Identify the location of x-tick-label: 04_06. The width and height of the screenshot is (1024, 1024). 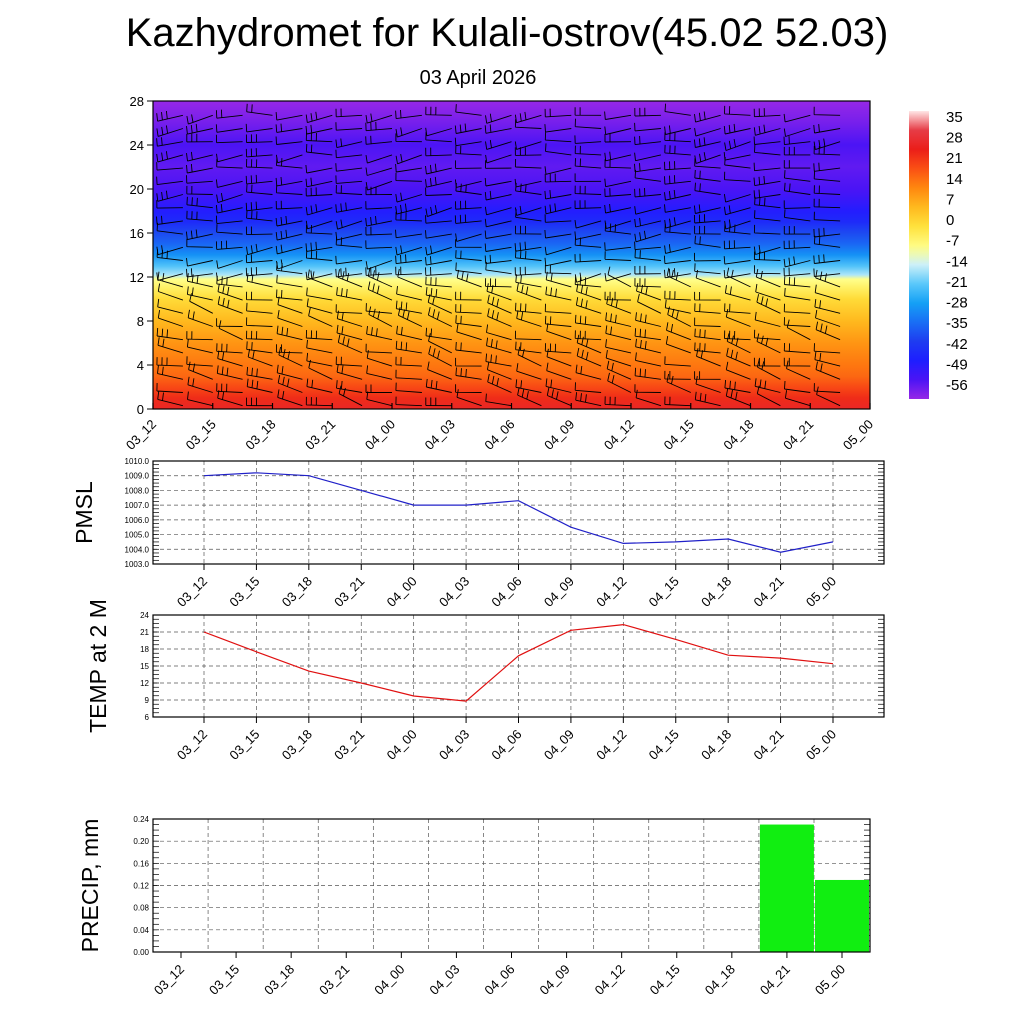
(506, 592).